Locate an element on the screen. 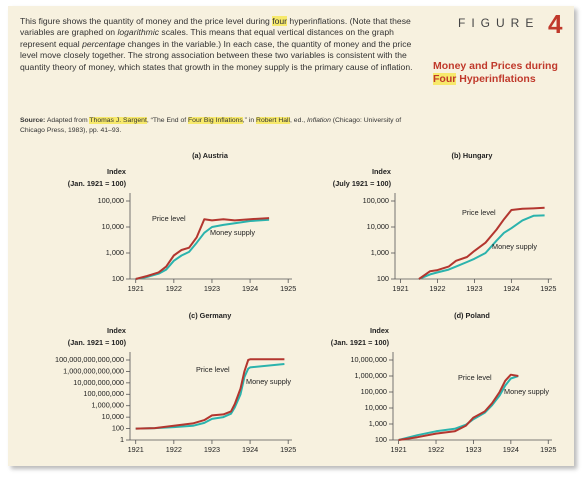 The width and height of the screenshot is (586, 485). y-tick-label: 100,000,000 is located at coordinates (103, 393).